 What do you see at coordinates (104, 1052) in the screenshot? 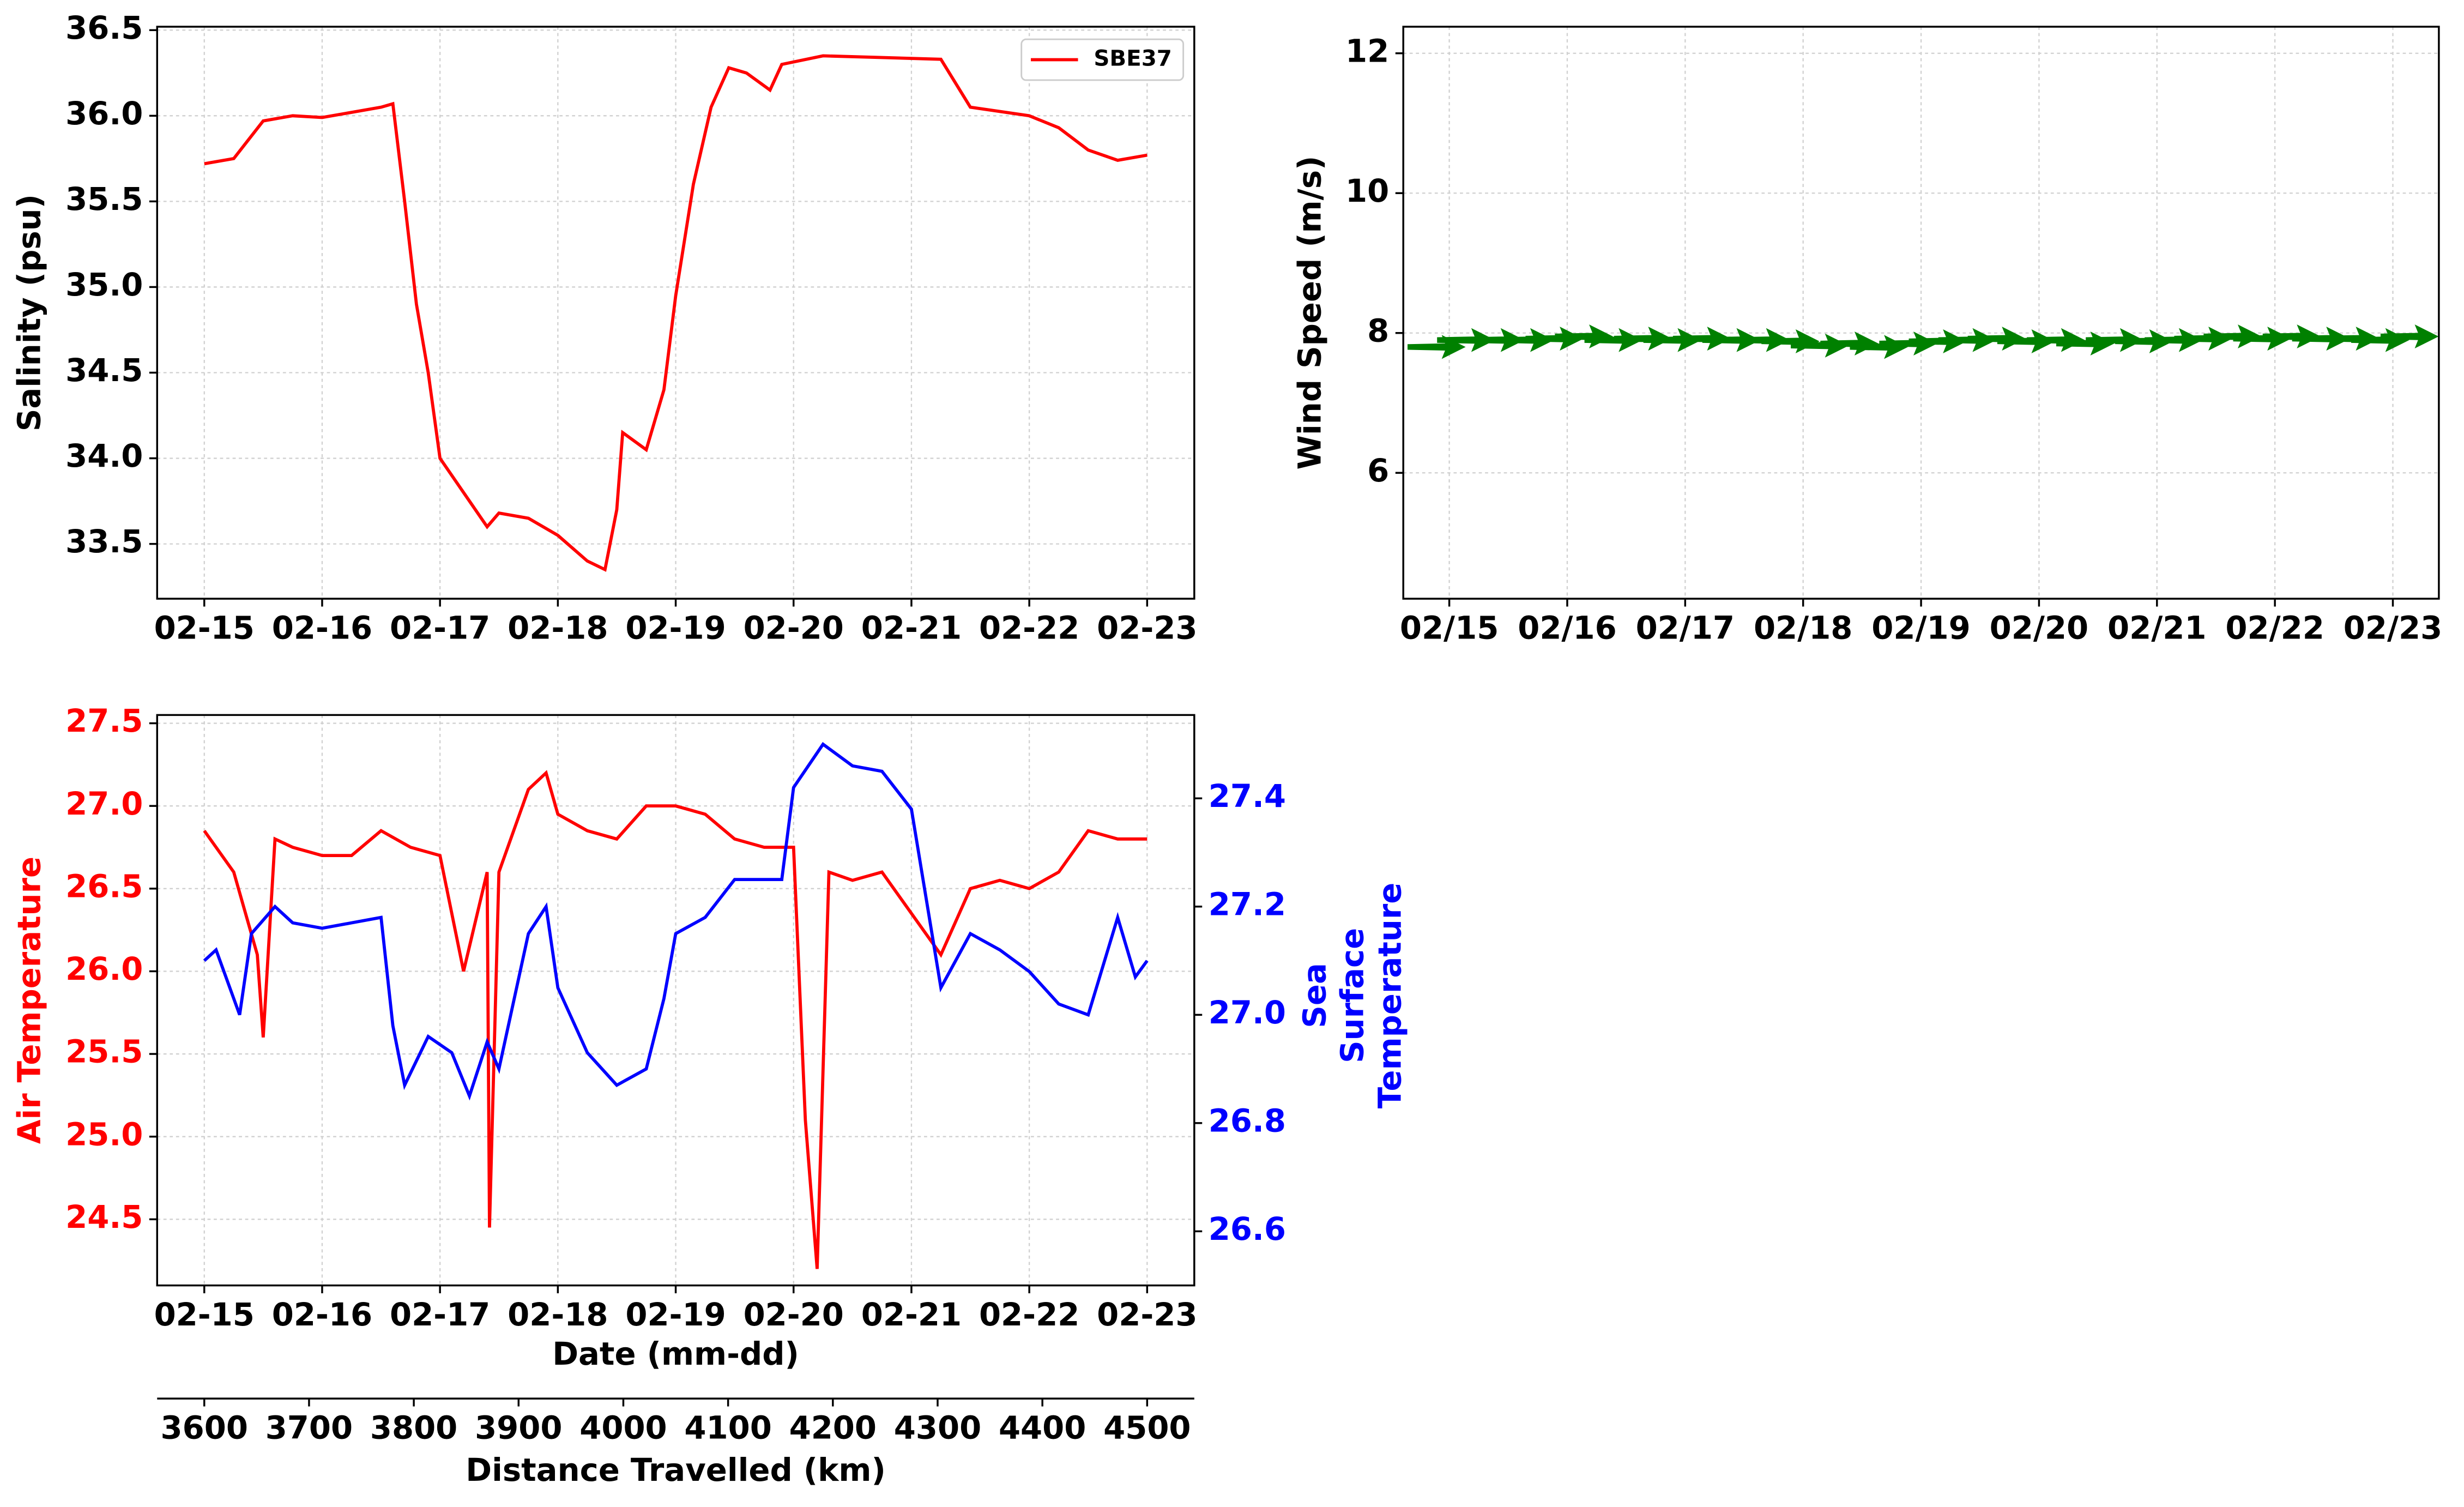
I see `y-tick-label: 25.5` at bounding box center [104, 1052].